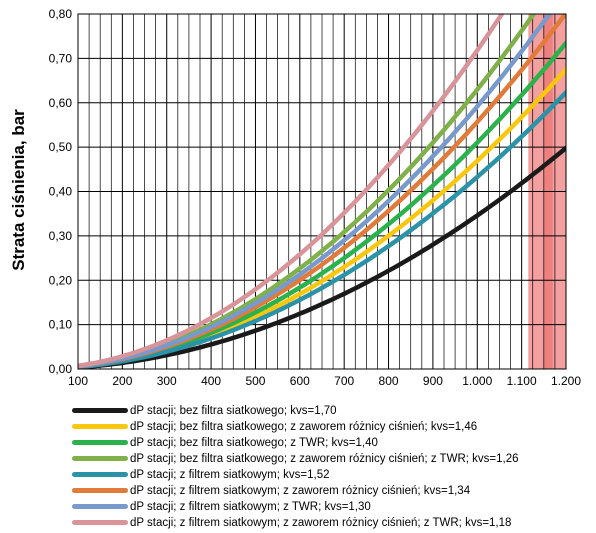 The image size is (596, 533). Describe the element at coordinates (344, 381) in the screenshot. I see `x-tick-label: 700` at that location.